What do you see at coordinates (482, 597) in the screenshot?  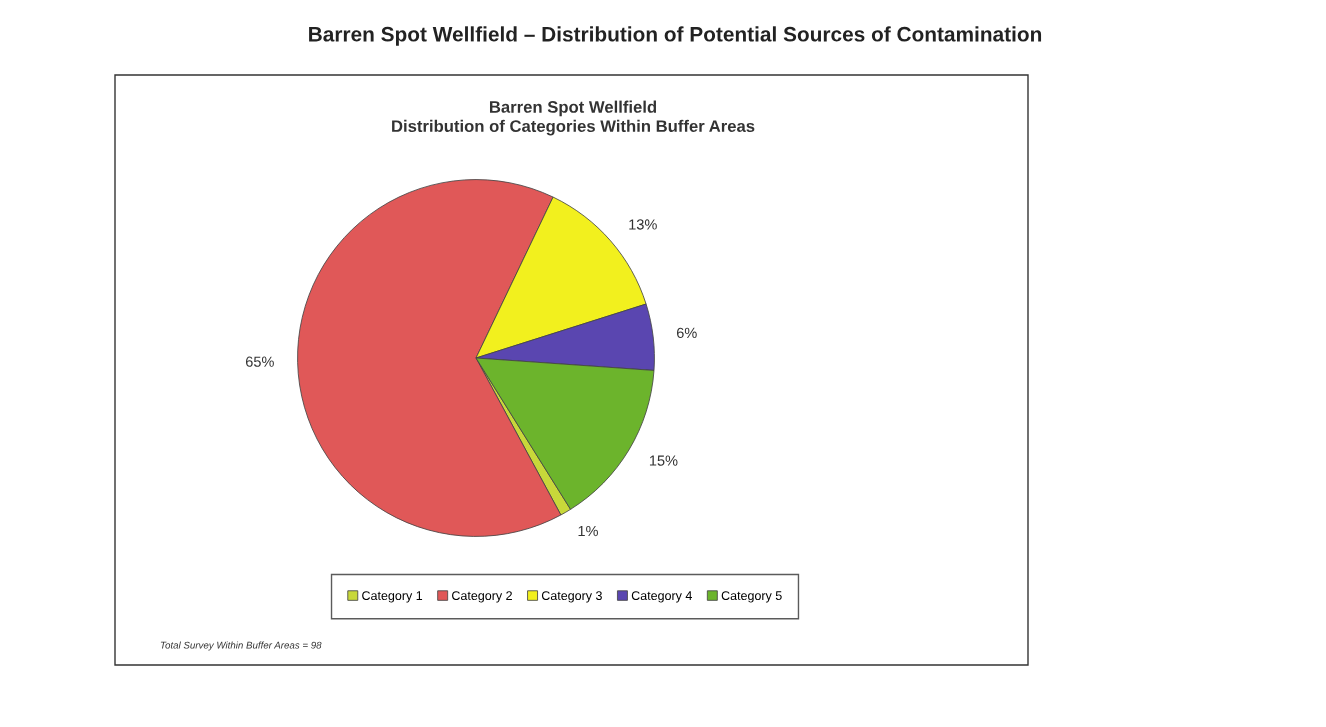 I see `legend-label: Category 2` at bounding box center [482, 597].